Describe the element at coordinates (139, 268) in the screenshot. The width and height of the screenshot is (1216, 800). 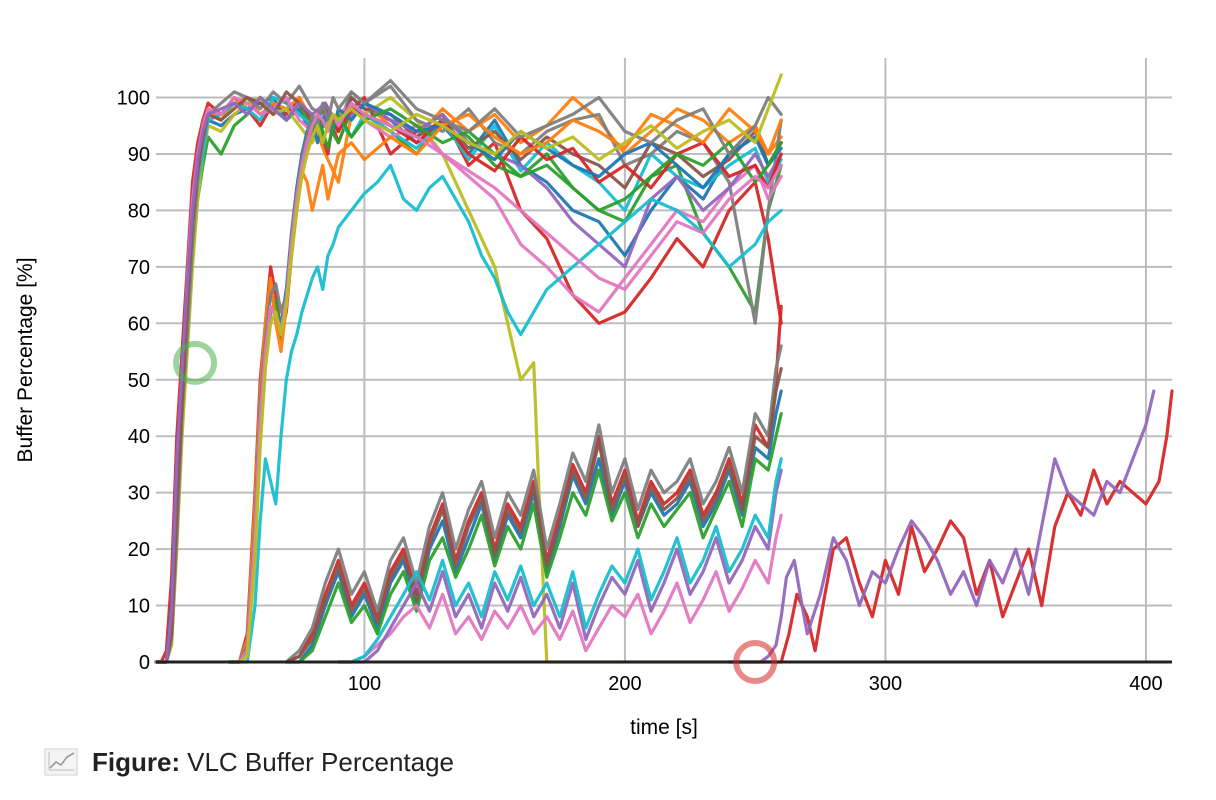
I see `y-tick-label: 70` at that location.